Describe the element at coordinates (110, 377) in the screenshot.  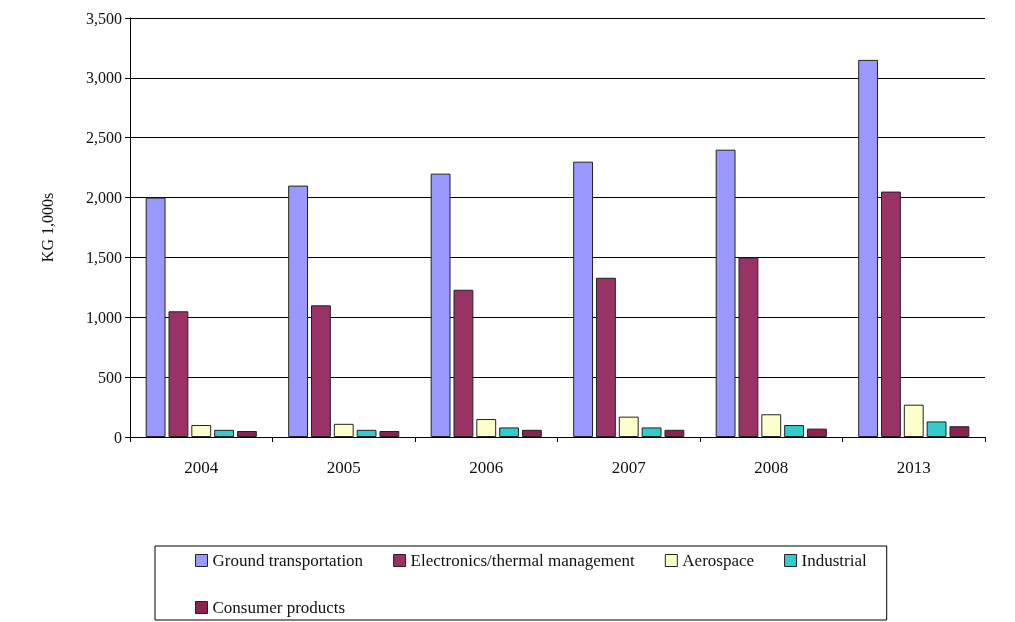
I see `y-tick-label: 500` at that location.